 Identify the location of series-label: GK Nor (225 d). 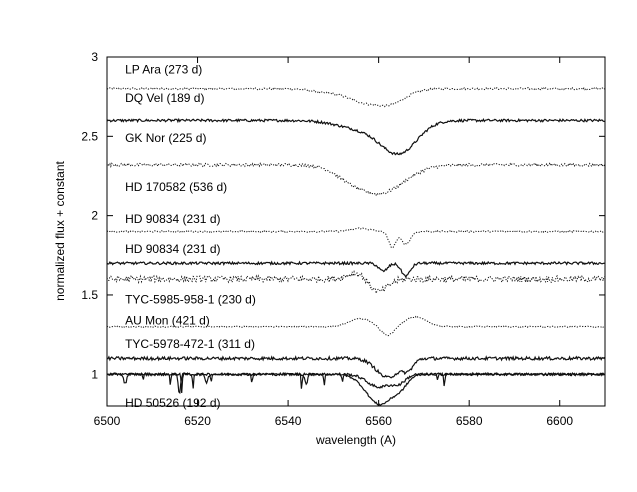
(165, 138).